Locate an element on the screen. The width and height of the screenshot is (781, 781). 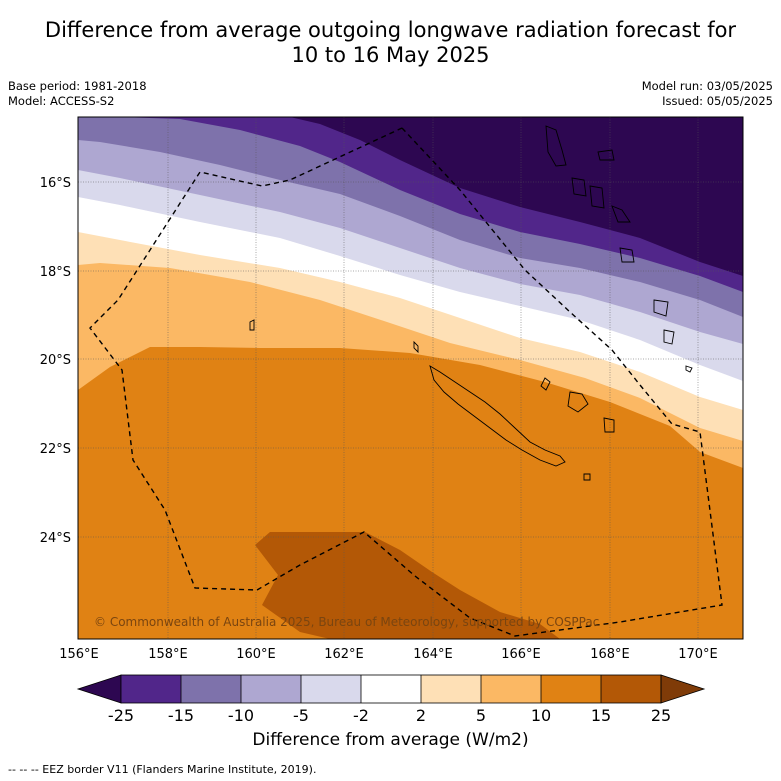
lat-label-20s: 20°S is located at coordinates (55, 360).